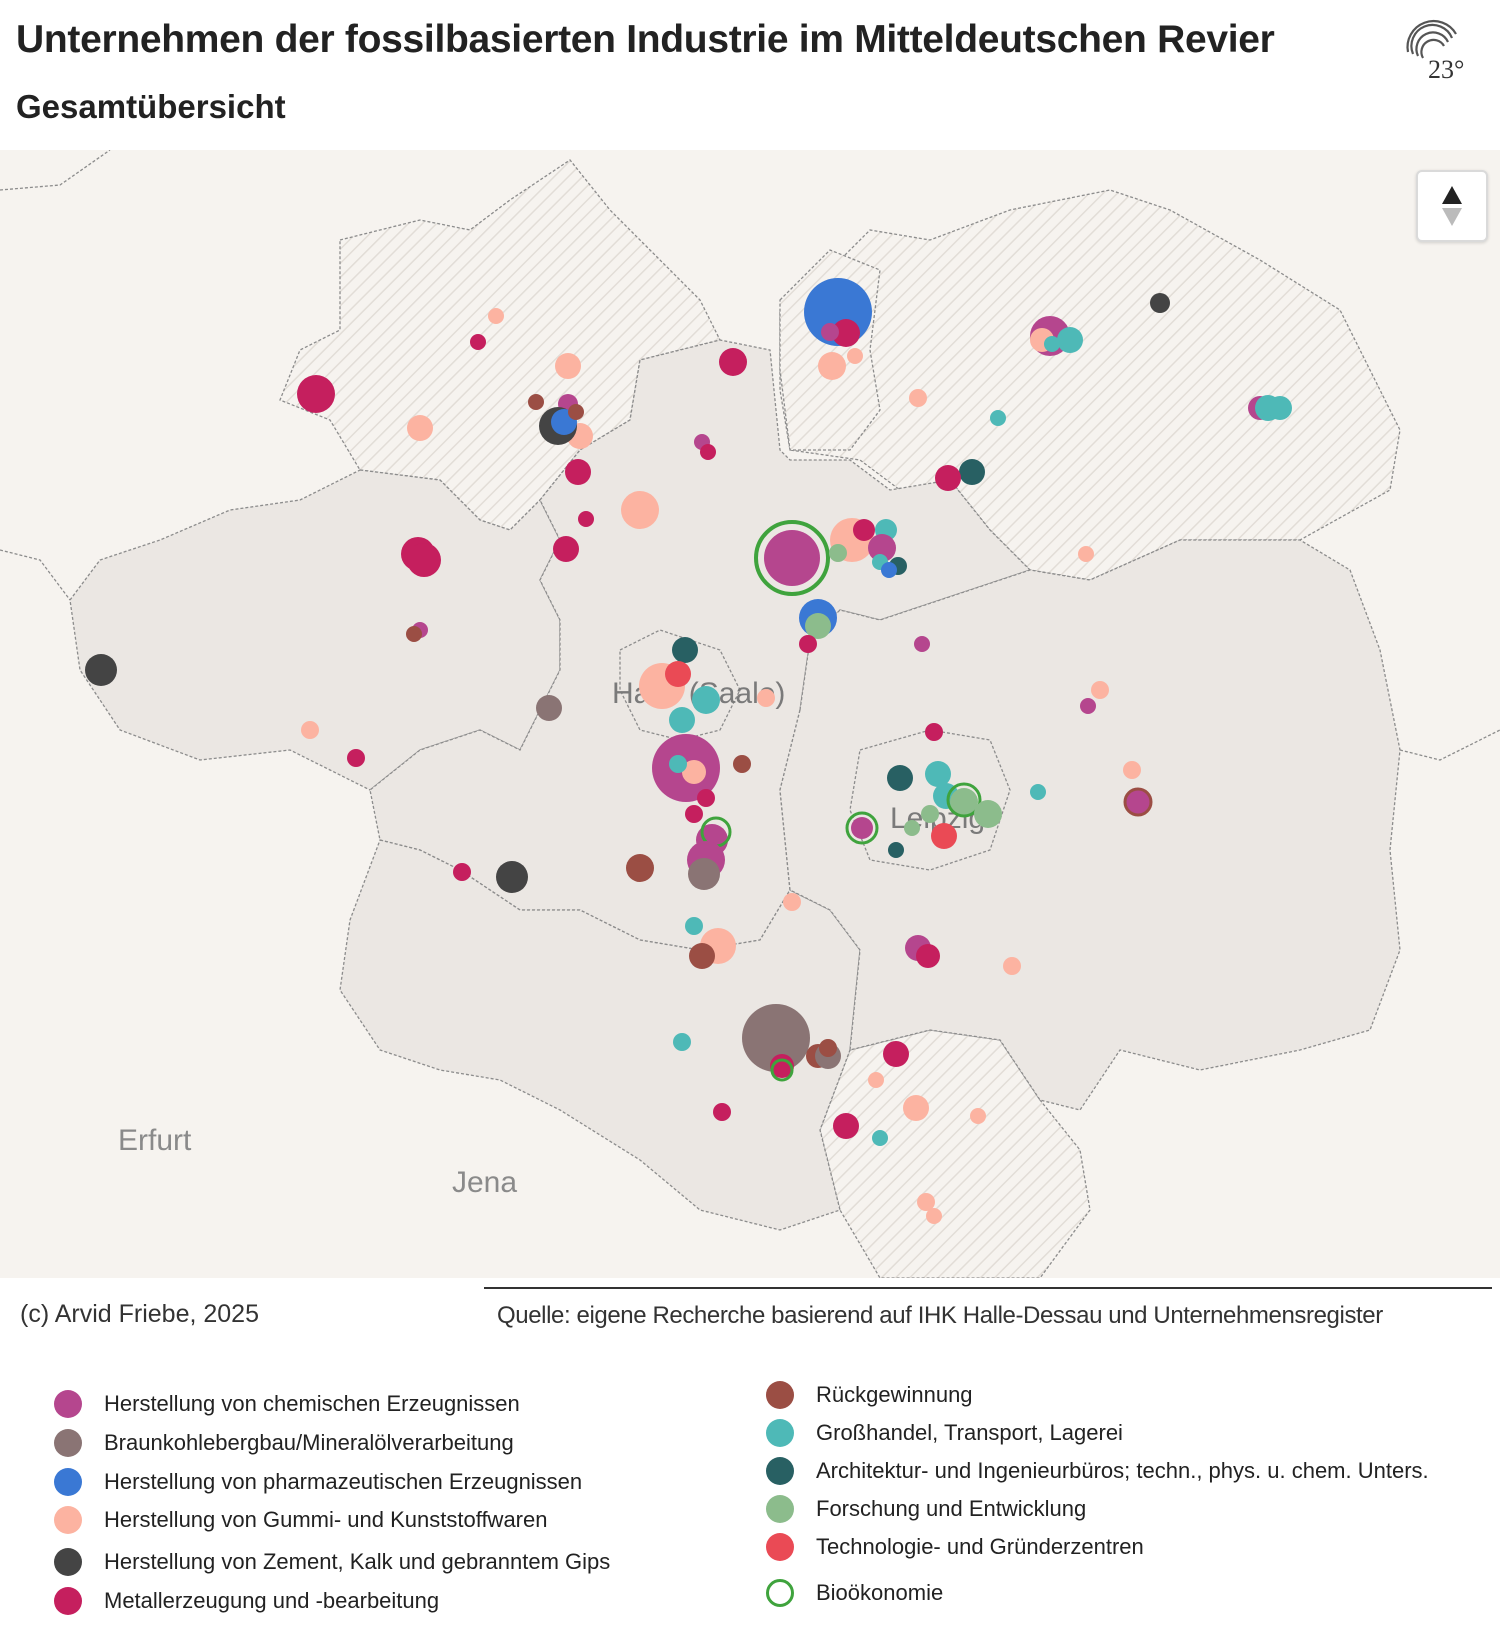  I want to click on zoom-reset-button, so click(1452, 206).